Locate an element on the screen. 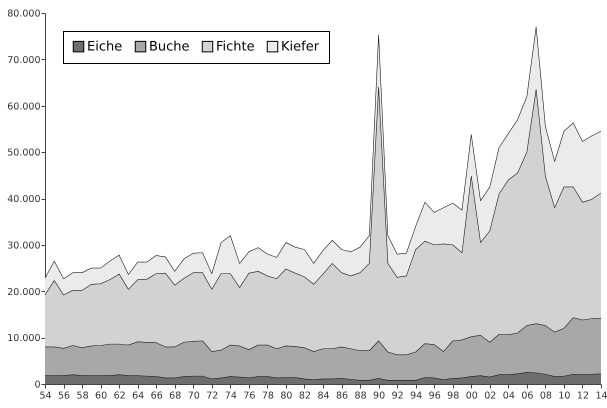 This screenshot has height=408, width=607. y-tick-label: 50.000 is located at coordinates (23, 153).